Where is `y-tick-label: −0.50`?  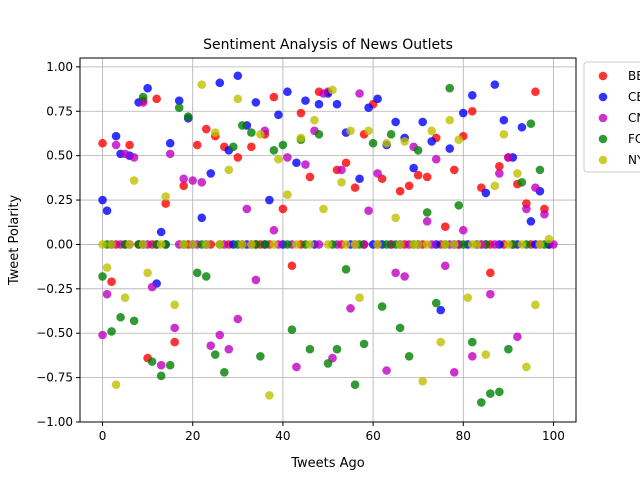 y-tick-label: −0.50 is located at coordinates (54, 333).